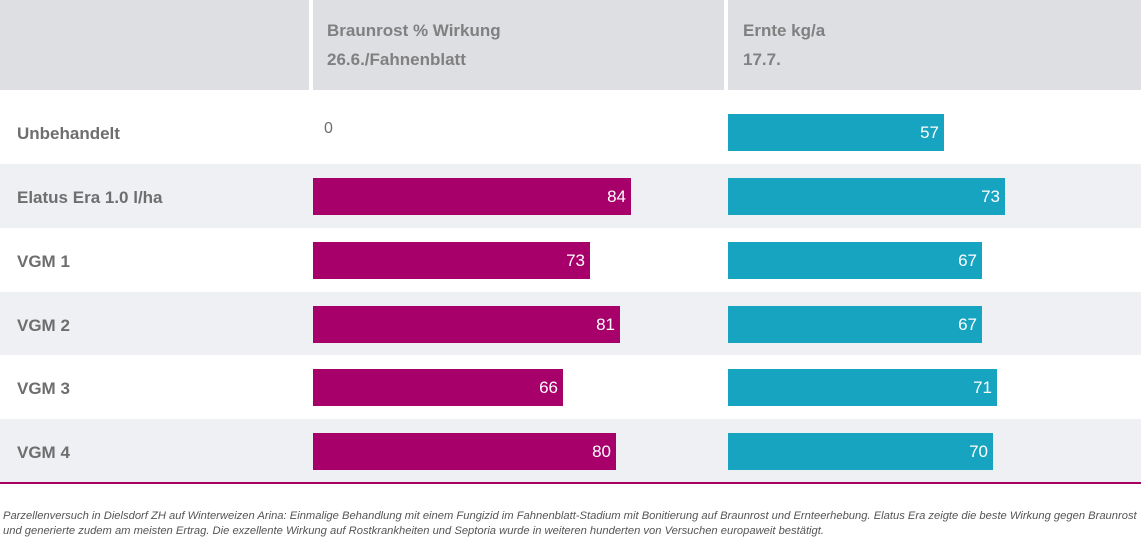 The image size is (1141, 540). I want to click on header-braunrost-date: 26.6./Fahnenblatt, so click(396, 59).